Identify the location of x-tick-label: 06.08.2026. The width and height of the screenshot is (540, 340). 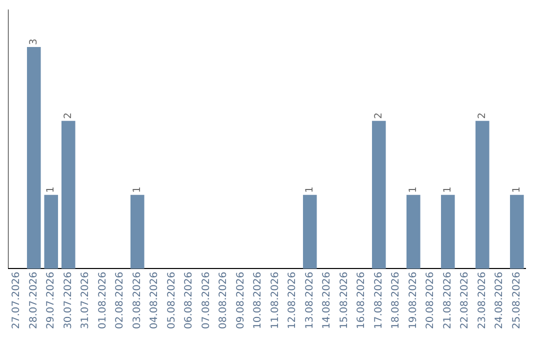
(189, 301).